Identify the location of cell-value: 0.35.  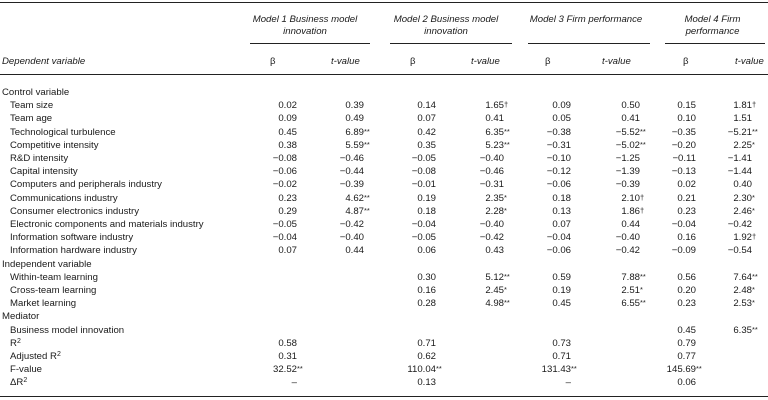
(426, 145).